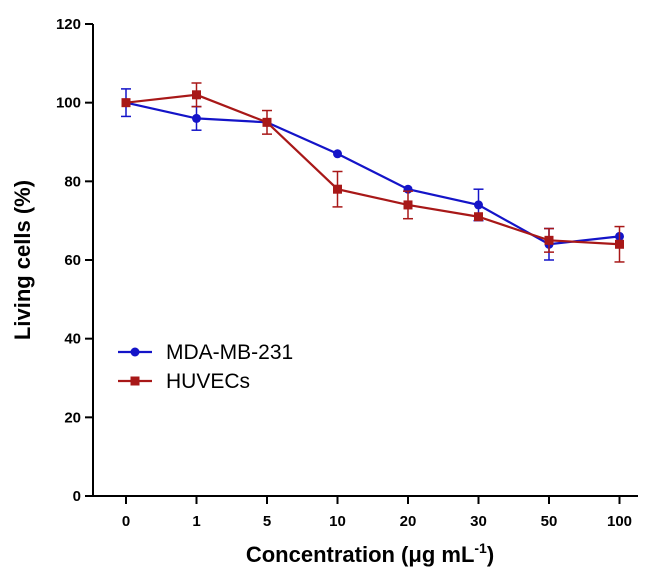 This screenshot has height=572, width=647. I want to click on x-axis-title: Concentration (μg mL-1), so click(370, 553).